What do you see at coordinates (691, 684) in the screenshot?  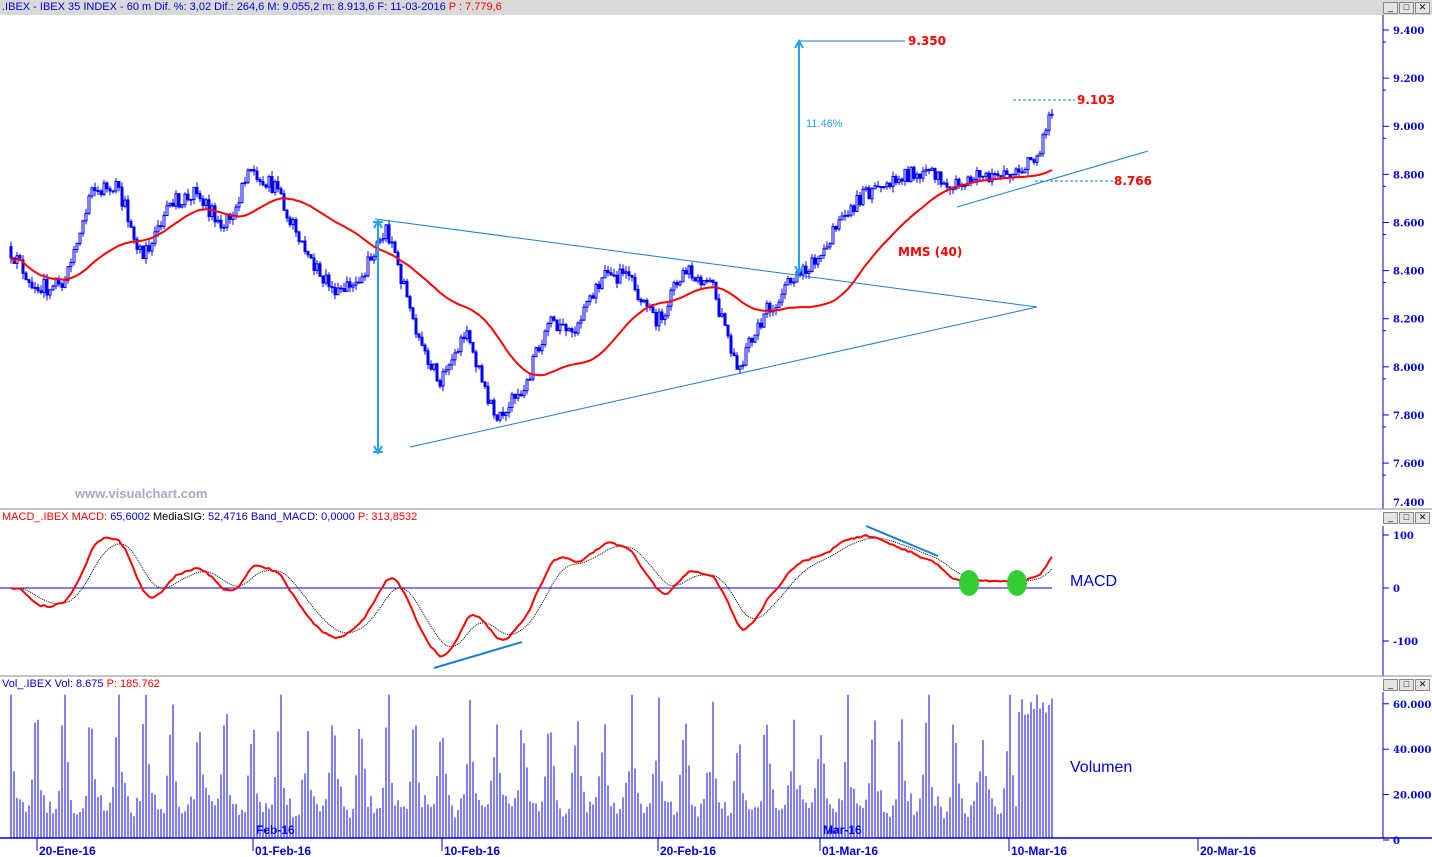 I see `volume-header: Vol_.IBEX Vol: 8.675 P: 185.762` at bounding box center [691, 684].